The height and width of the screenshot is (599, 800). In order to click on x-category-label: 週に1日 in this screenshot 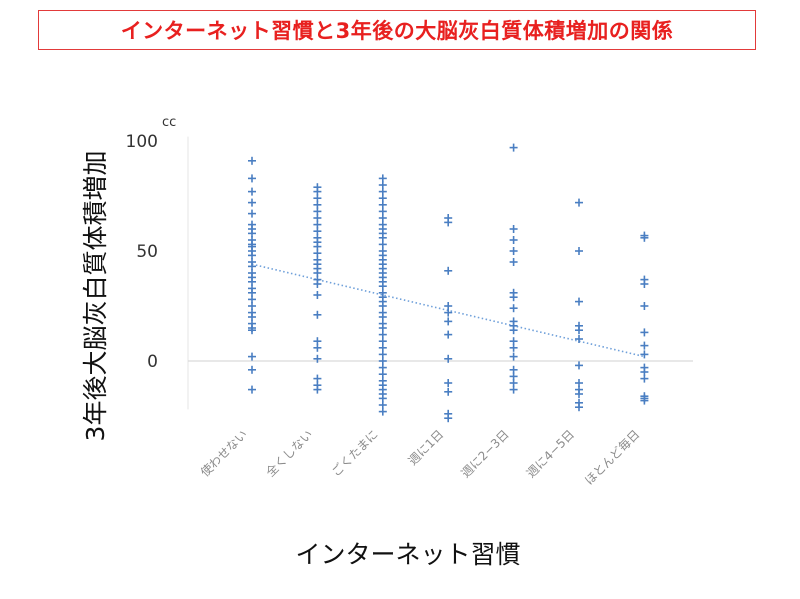, I will do `click(426, 447)`.